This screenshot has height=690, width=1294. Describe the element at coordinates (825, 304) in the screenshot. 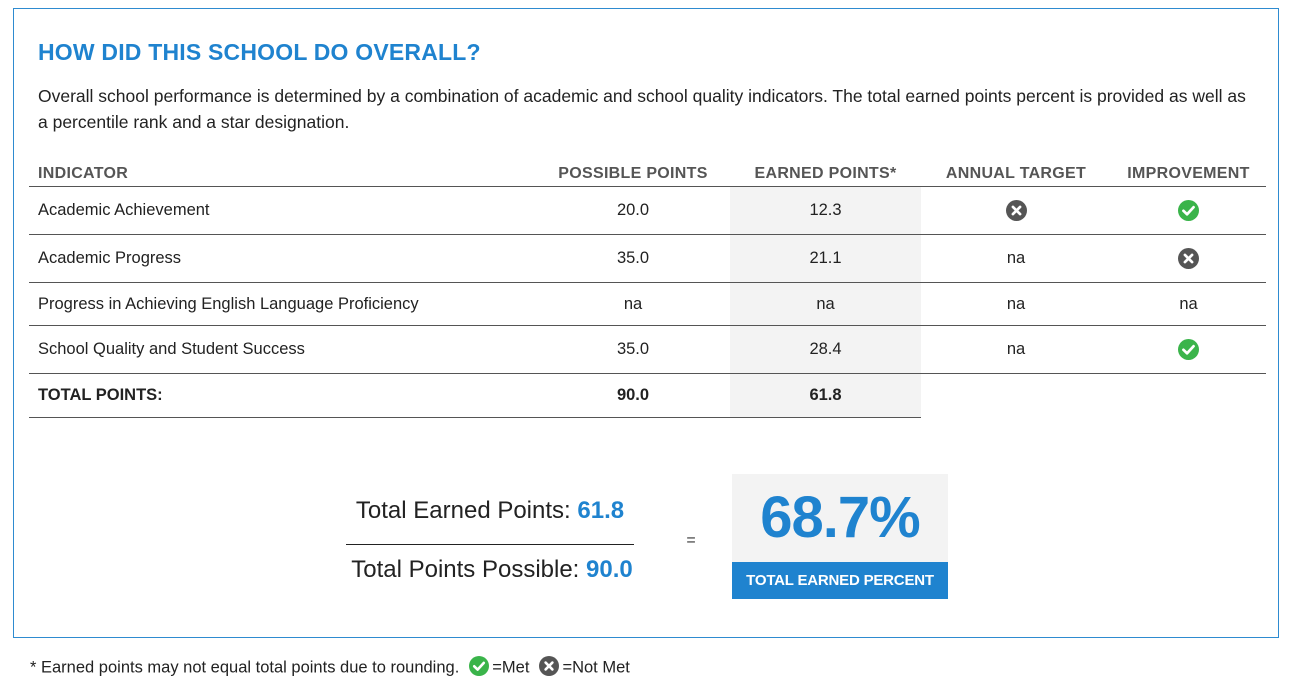

I see `earned-points: na` at that location.